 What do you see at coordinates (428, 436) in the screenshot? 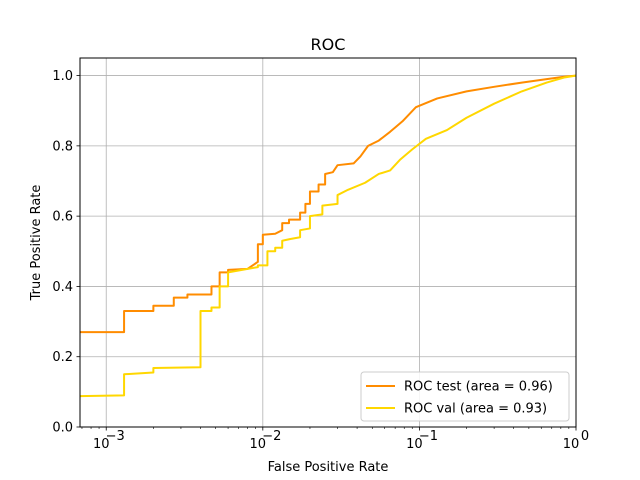
I see `x-tick-exponent: −1` at bounding box center [428, 436].